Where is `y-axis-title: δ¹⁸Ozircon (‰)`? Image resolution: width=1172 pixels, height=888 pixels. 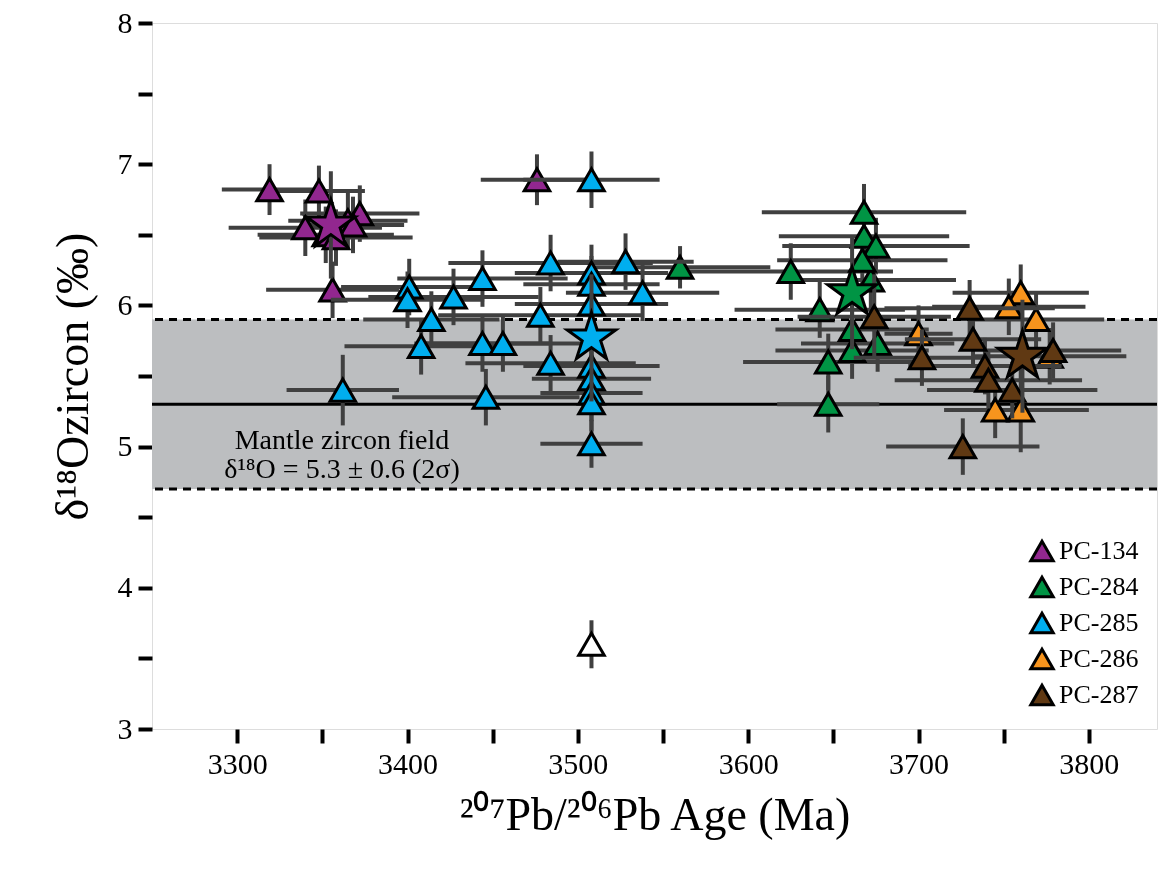
y-axis-title: δ¹⁸Ozircon (‰) is located at coordinates (72, 376).